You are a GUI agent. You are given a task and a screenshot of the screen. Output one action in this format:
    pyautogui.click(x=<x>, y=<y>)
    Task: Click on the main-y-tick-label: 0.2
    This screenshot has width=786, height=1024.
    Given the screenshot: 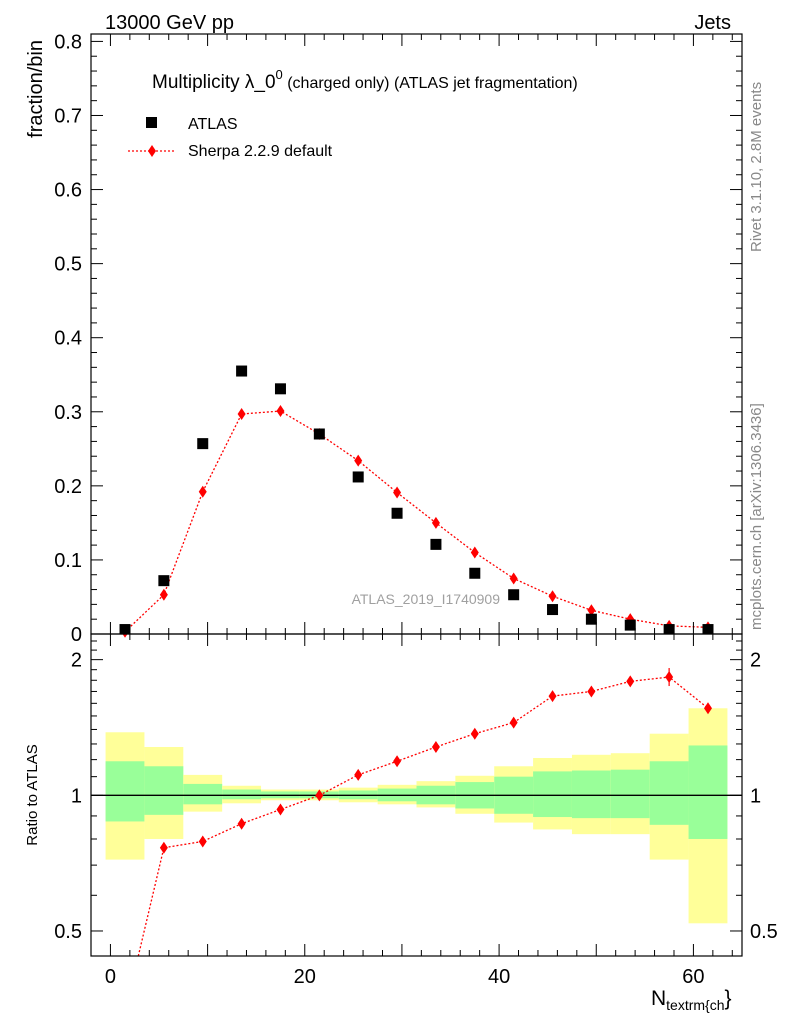 What is the action you would take?
    pyautogui.click(x=68, y=487)
    